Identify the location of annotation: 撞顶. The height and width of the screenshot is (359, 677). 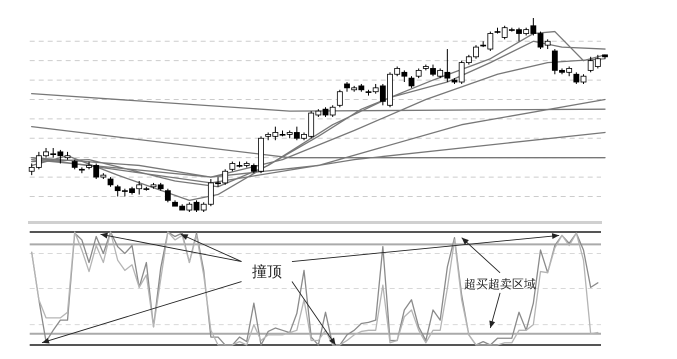
(267, 271).